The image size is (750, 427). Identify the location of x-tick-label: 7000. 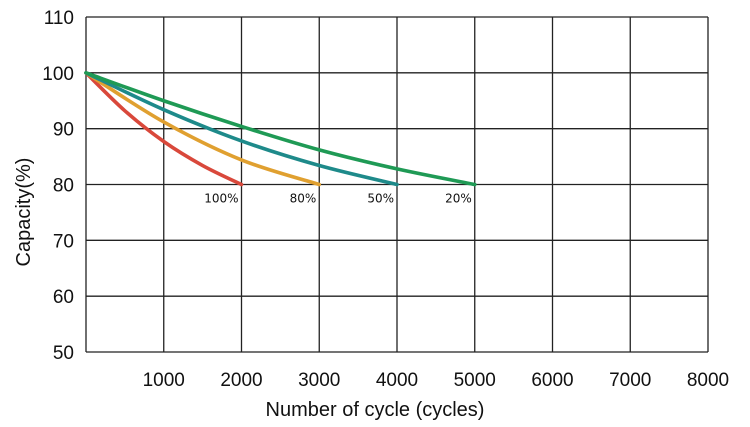
(630, 380).